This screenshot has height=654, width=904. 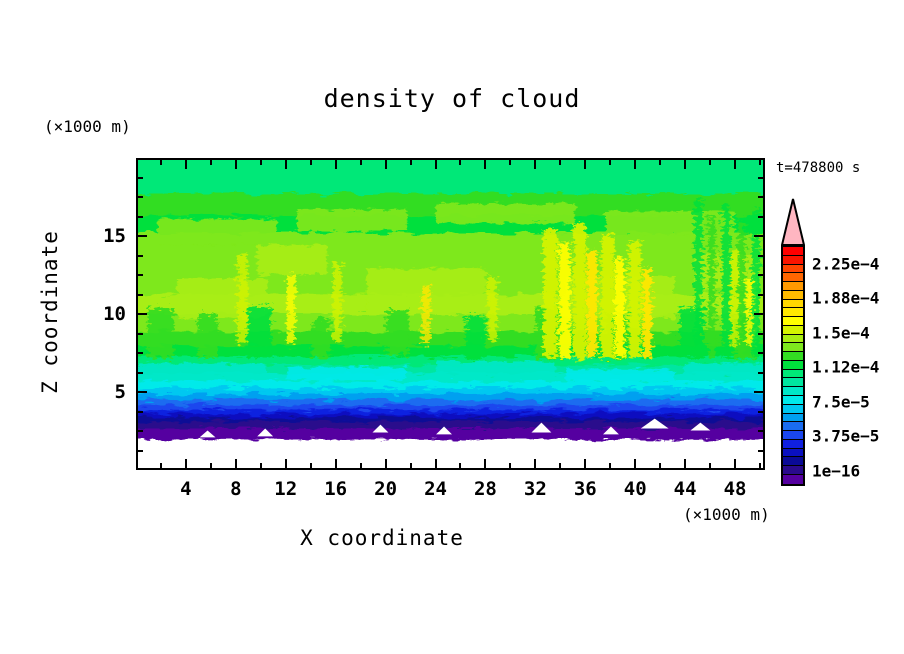 I want to click on x-tick-label: 20, so click(x=386, y=489).